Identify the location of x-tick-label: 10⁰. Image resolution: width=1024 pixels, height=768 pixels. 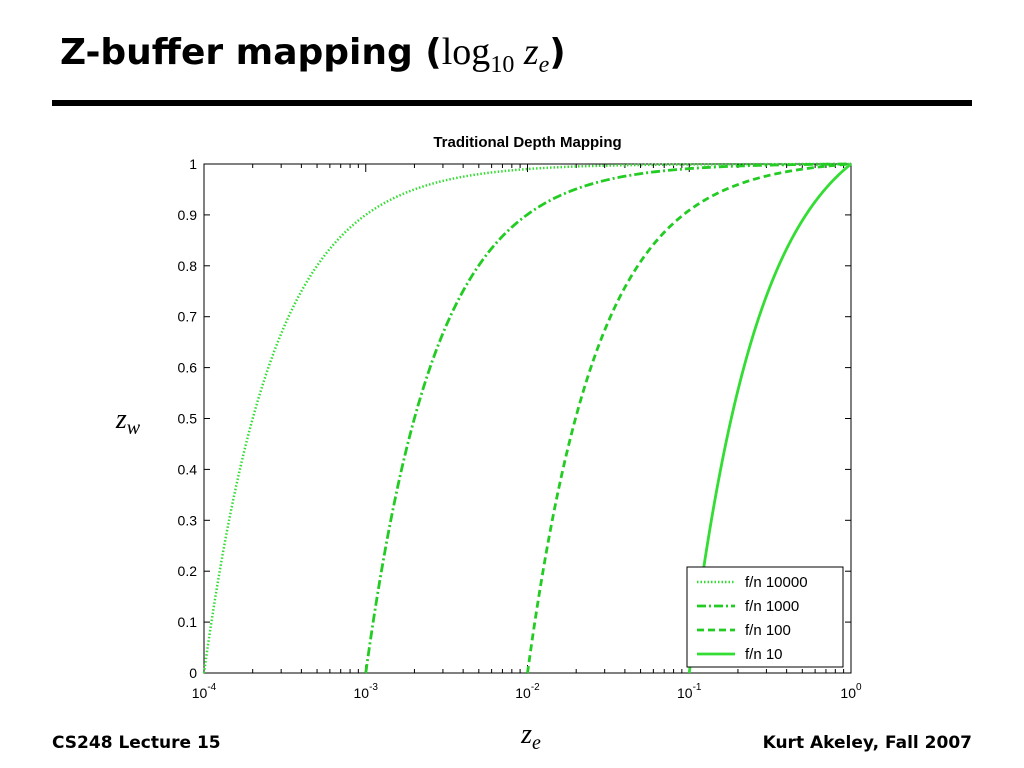
(851, 691).